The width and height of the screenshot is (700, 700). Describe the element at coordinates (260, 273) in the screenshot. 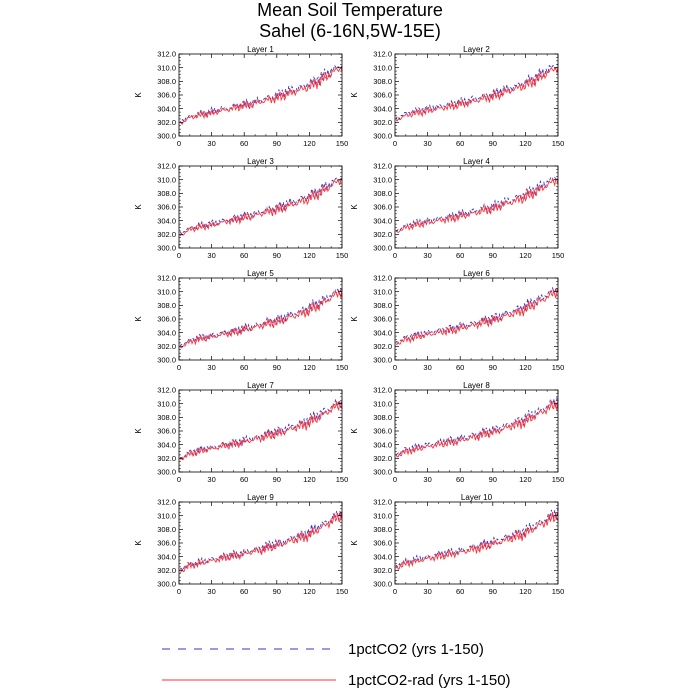

I see `panel-title-layer-5: Layer 5` at that location.